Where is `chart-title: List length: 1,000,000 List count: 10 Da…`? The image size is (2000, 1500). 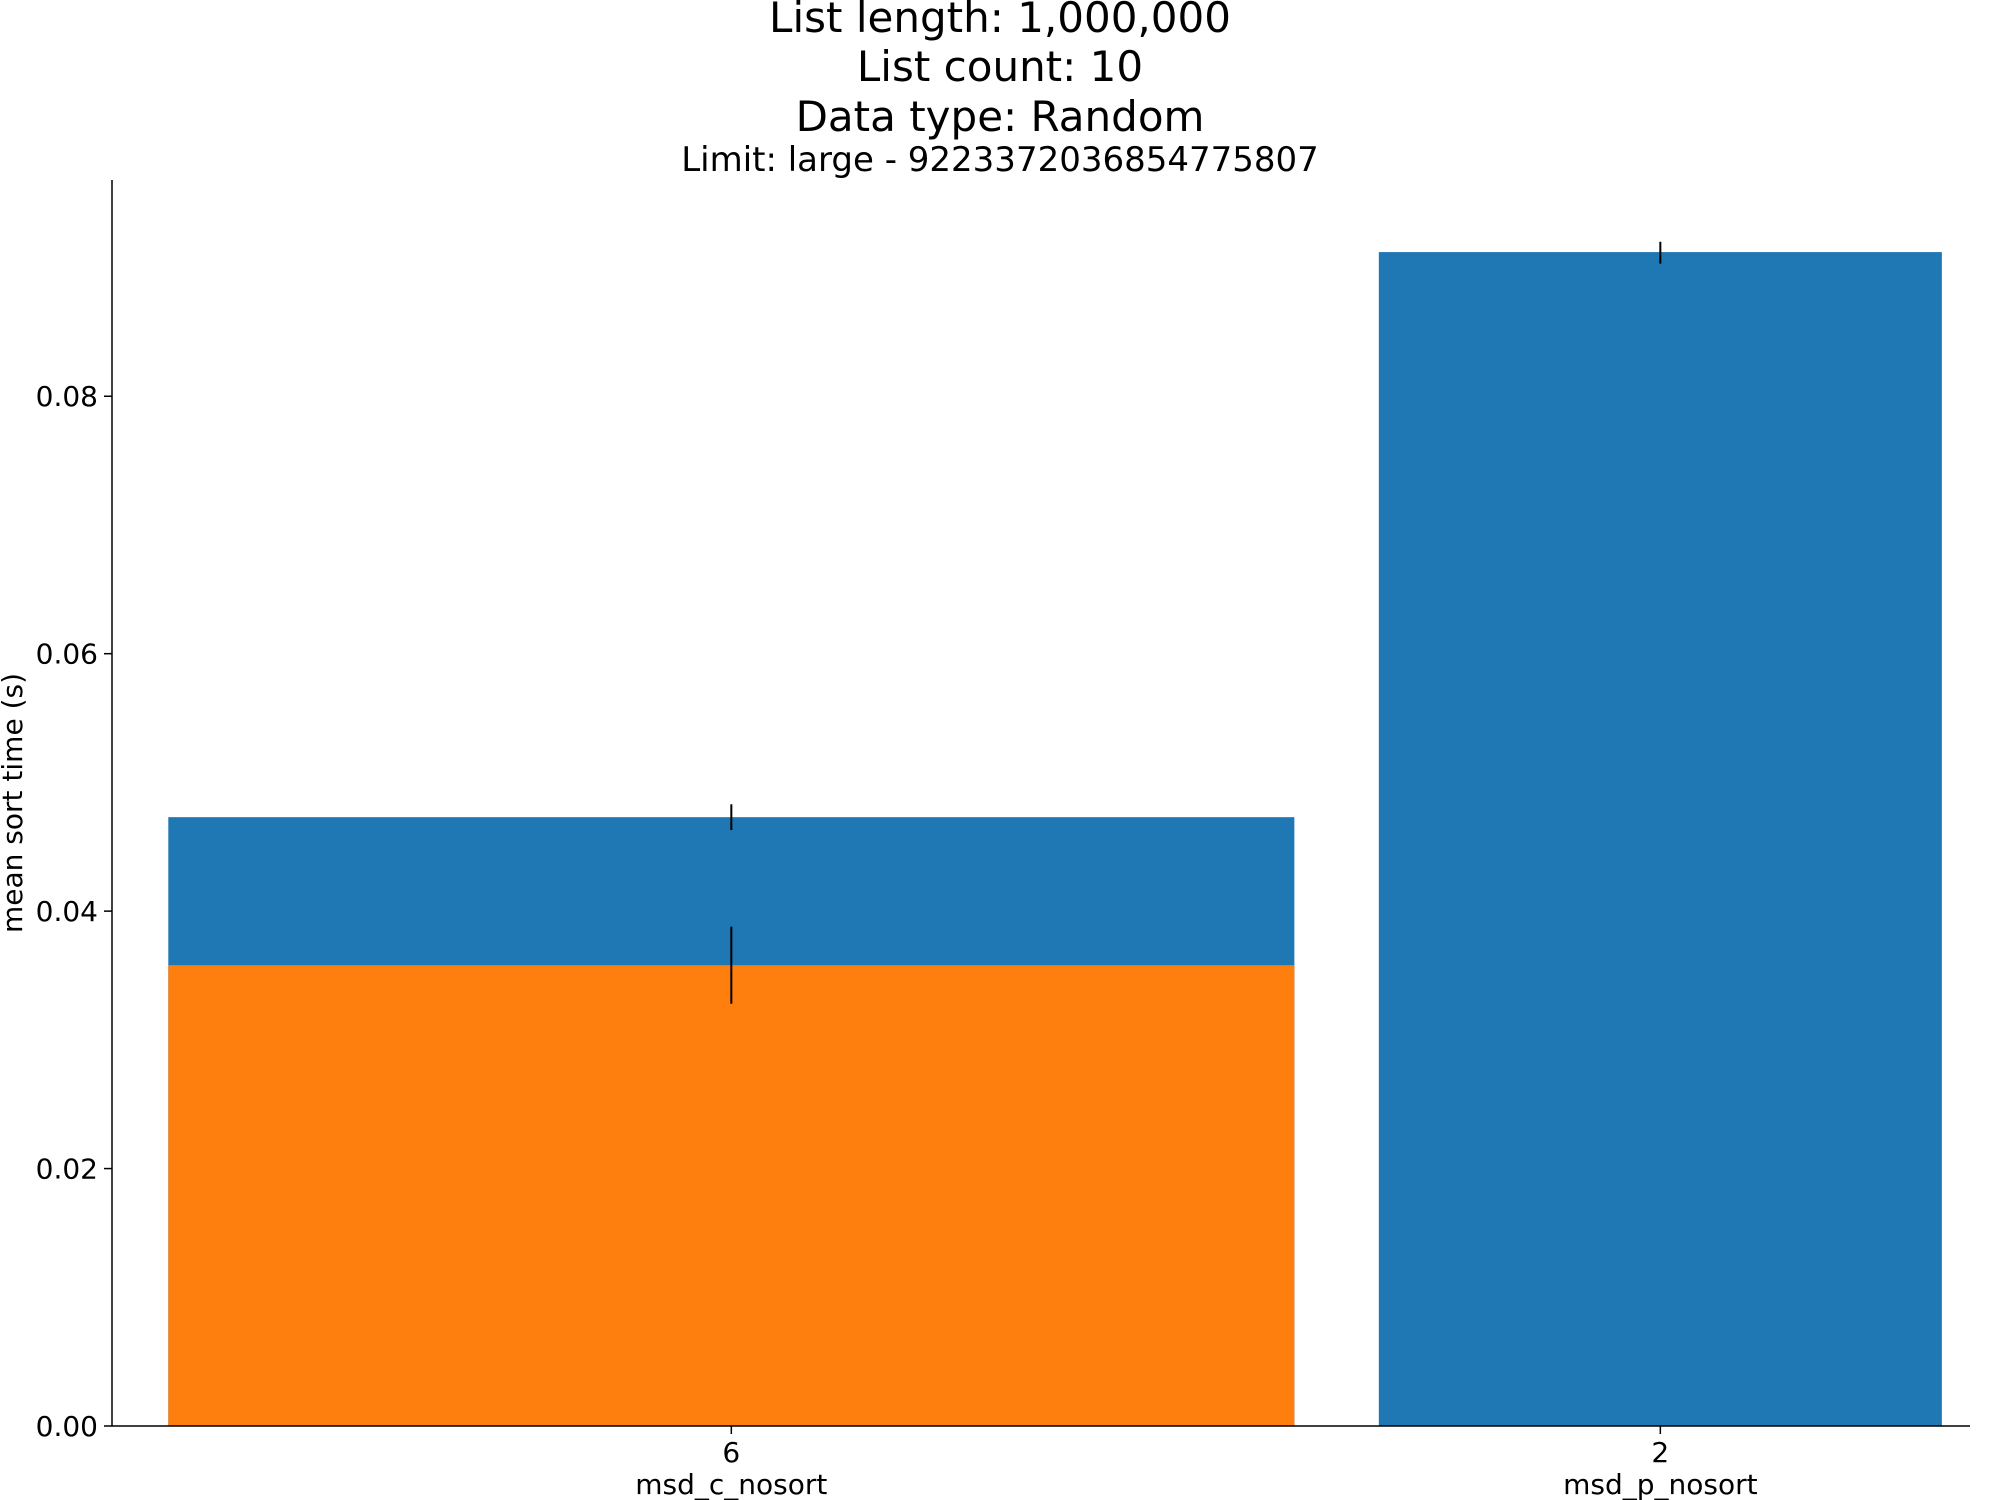 chart-title: List length: 1,000,000 List count: 10 Da… is located at coordinates (1000, 90).